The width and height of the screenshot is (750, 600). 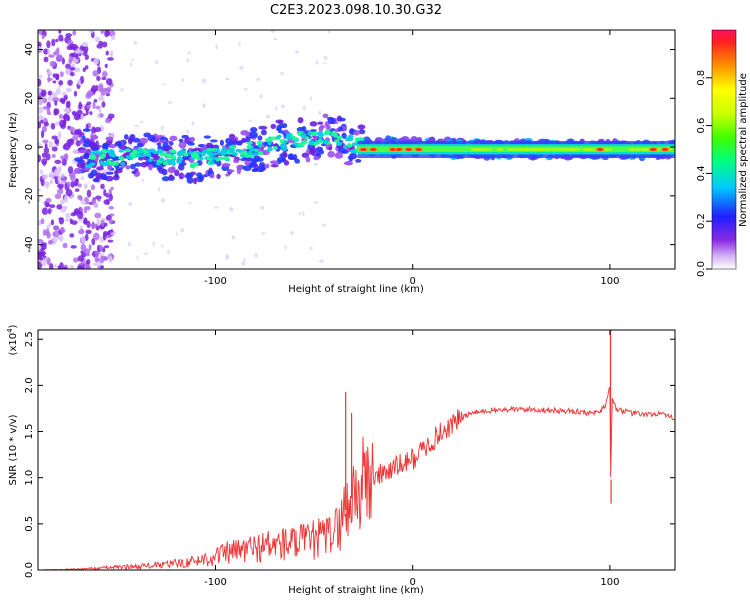 What do you see at coordinates (29, 339) in the screenshot?
I see `snr-y-tick-label: 2.5` at bounding box center [29, 339].